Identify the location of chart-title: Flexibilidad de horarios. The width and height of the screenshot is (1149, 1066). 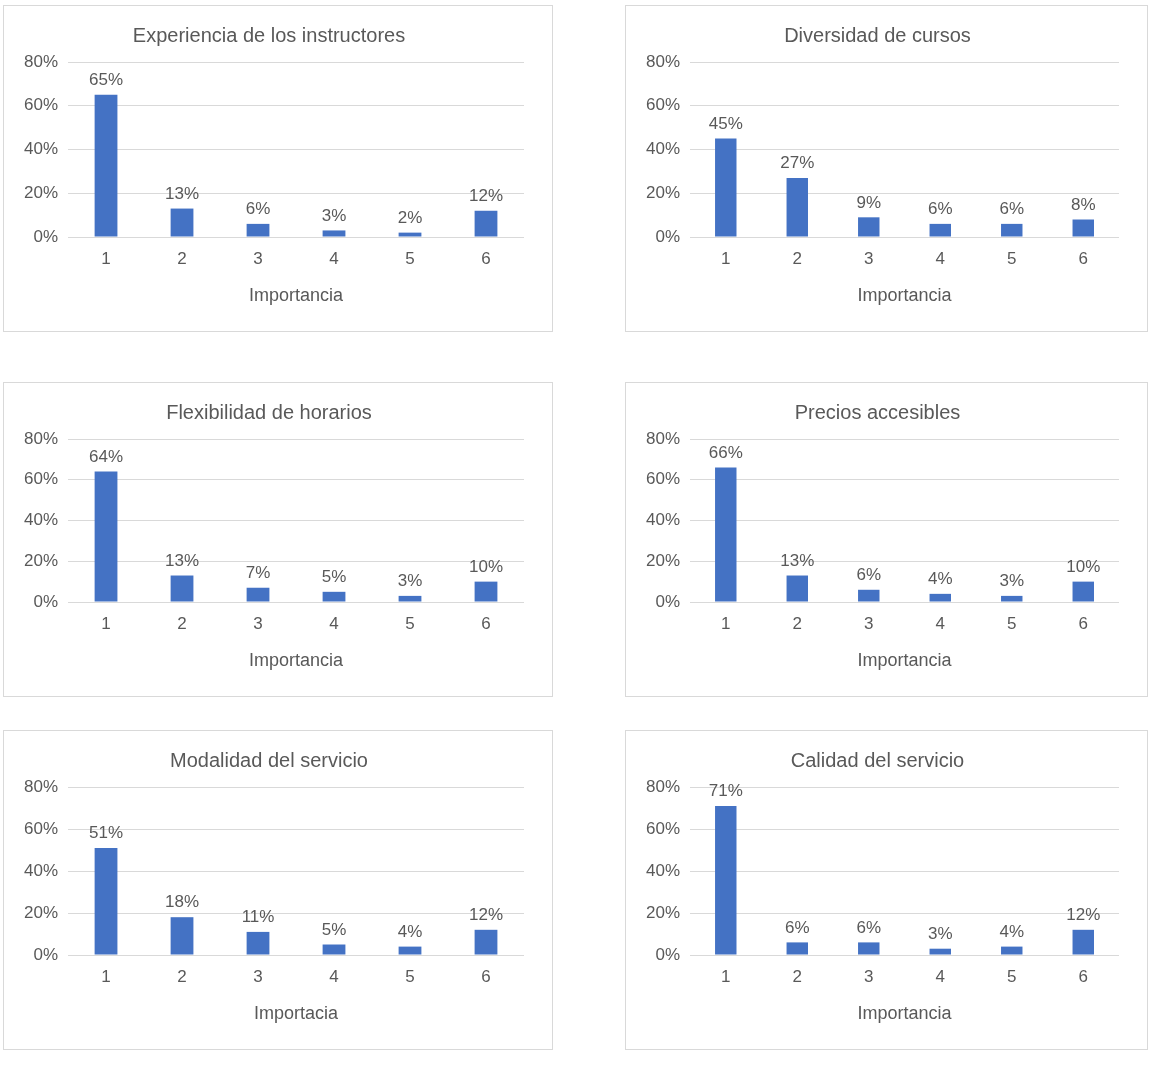
(269, 411).